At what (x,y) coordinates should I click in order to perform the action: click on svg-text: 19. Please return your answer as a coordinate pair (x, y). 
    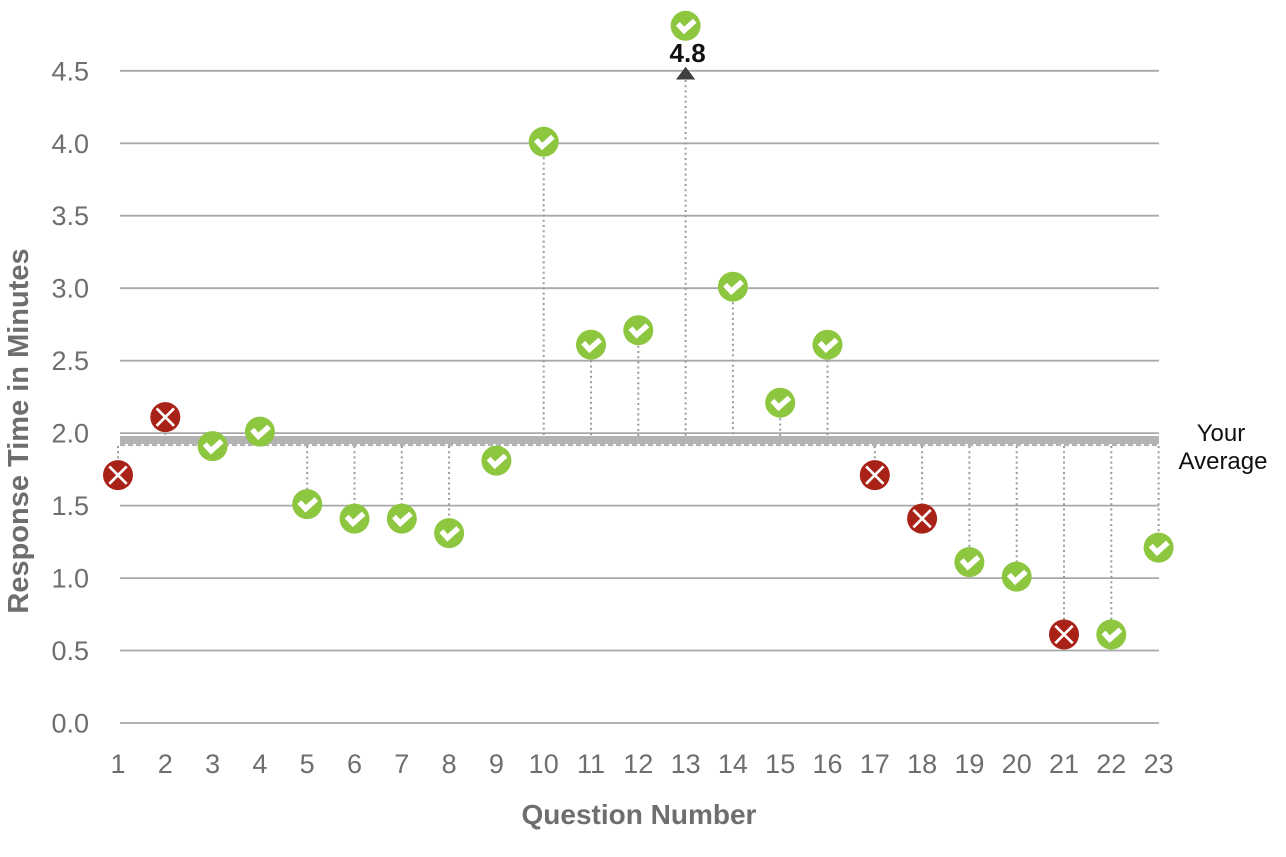
    Looking at the image, I should click on (969, 764).